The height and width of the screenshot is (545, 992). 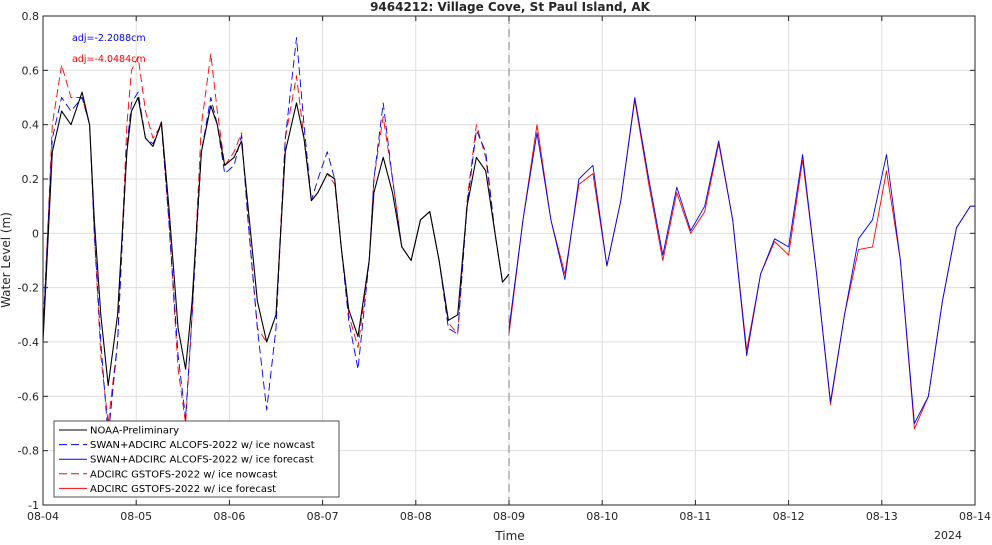 I want to click on x-tick-label: 08-06, so click(x=229, y=516).